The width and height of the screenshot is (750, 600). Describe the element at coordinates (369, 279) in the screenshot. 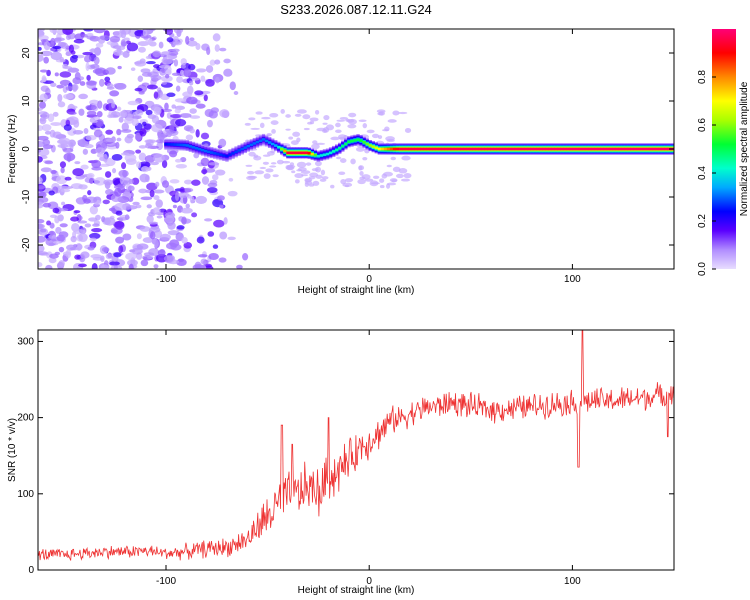

I see `top-x-tick-label: 0` at that location.